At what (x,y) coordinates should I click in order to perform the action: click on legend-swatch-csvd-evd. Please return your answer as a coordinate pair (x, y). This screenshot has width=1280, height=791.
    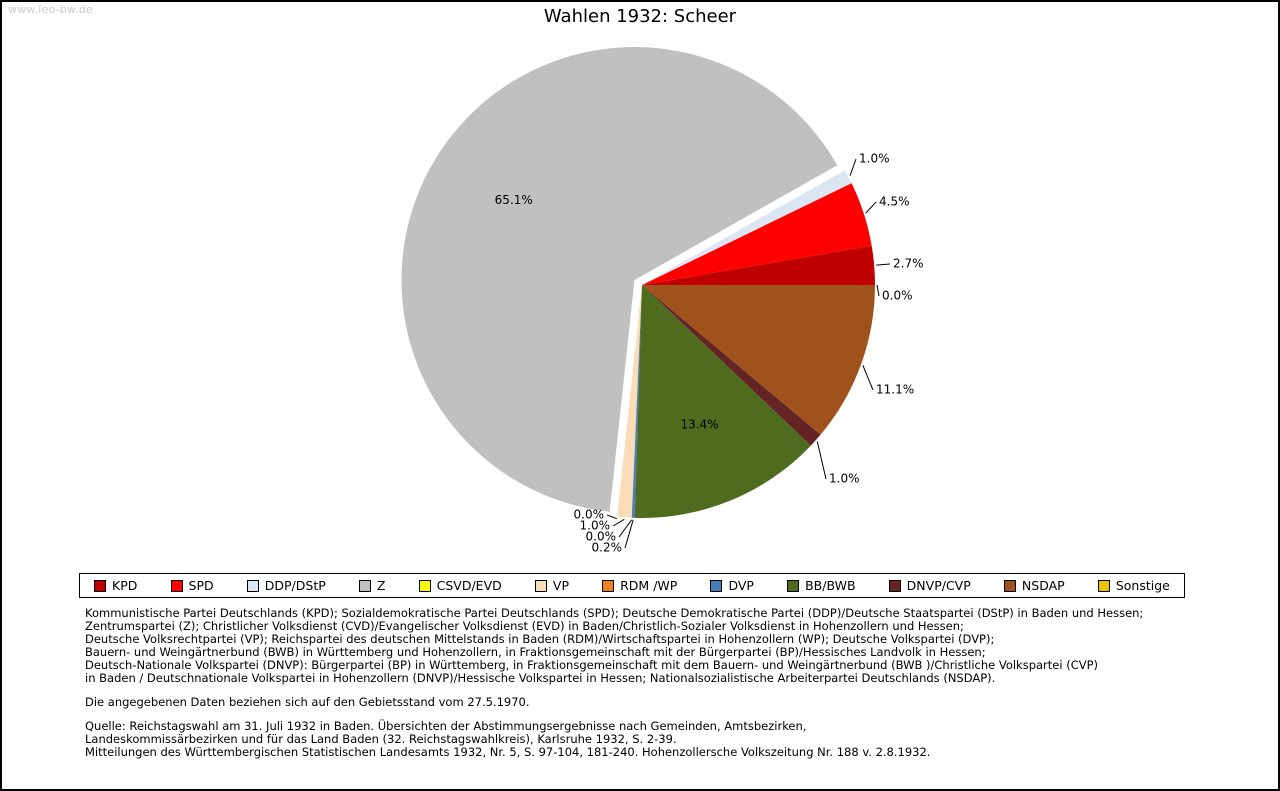
    Looking at the image, I should click on (424, 585).